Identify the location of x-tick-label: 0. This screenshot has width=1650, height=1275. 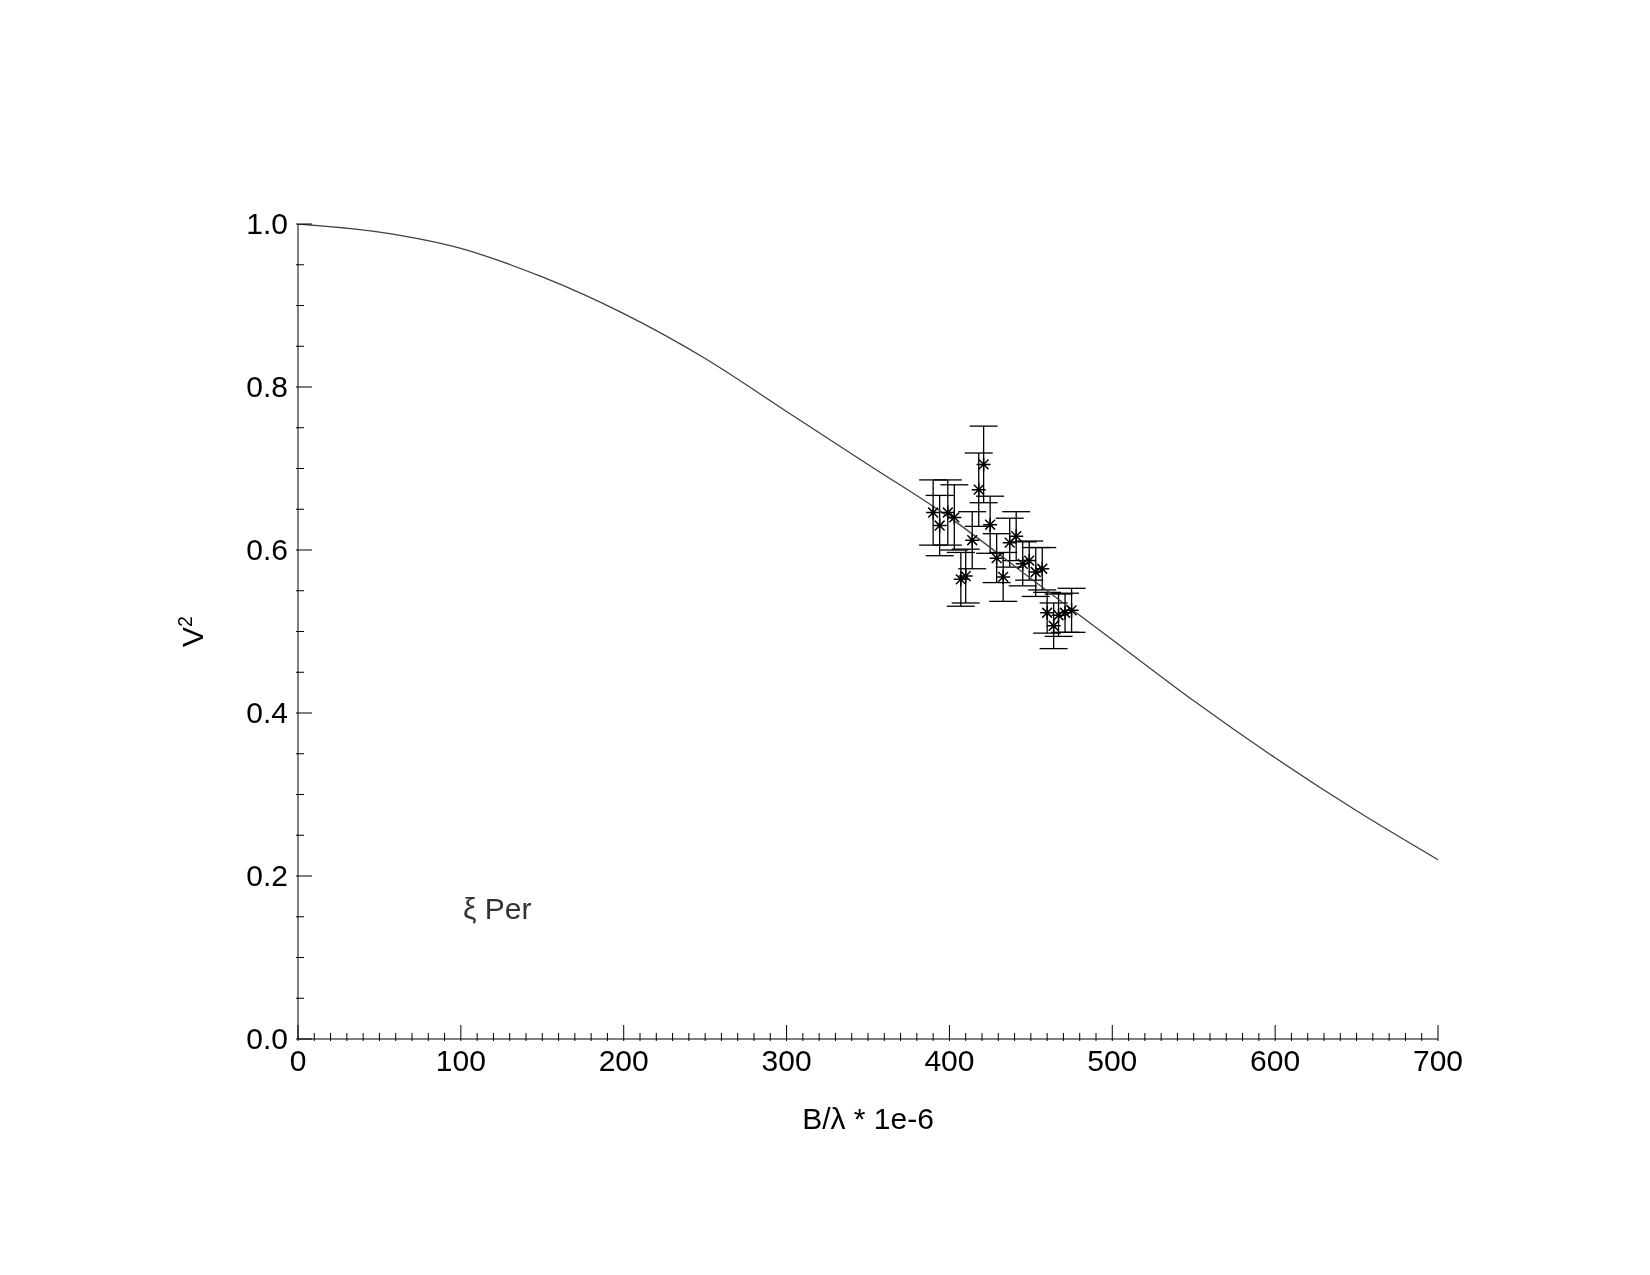
(298, 1060).